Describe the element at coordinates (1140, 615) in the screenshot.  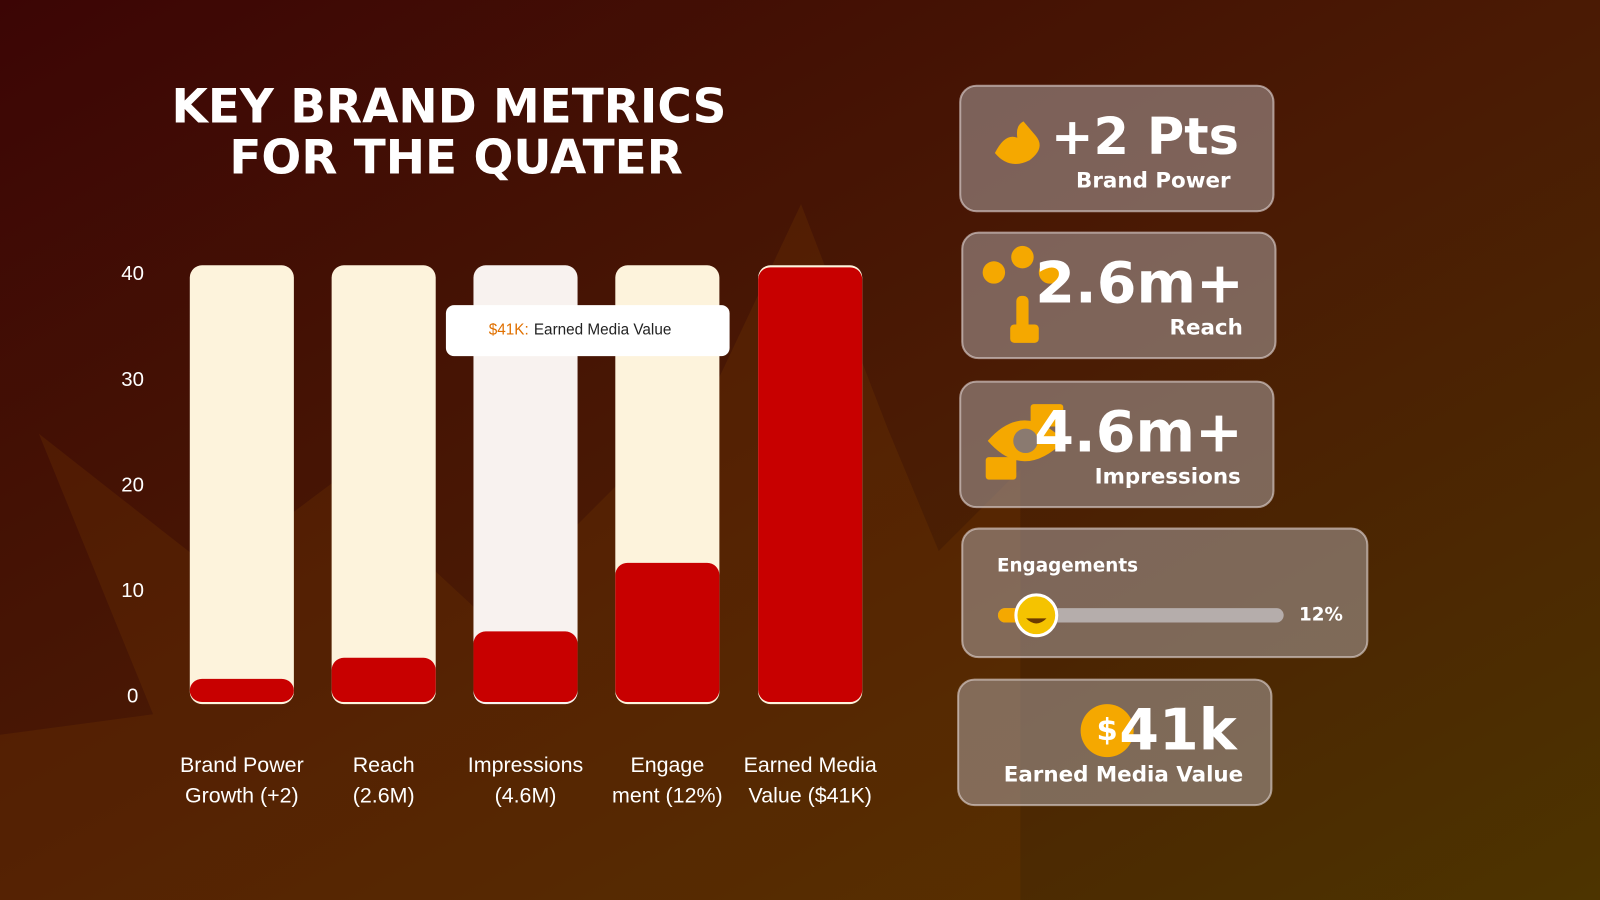
I see `slider-track` at that location.